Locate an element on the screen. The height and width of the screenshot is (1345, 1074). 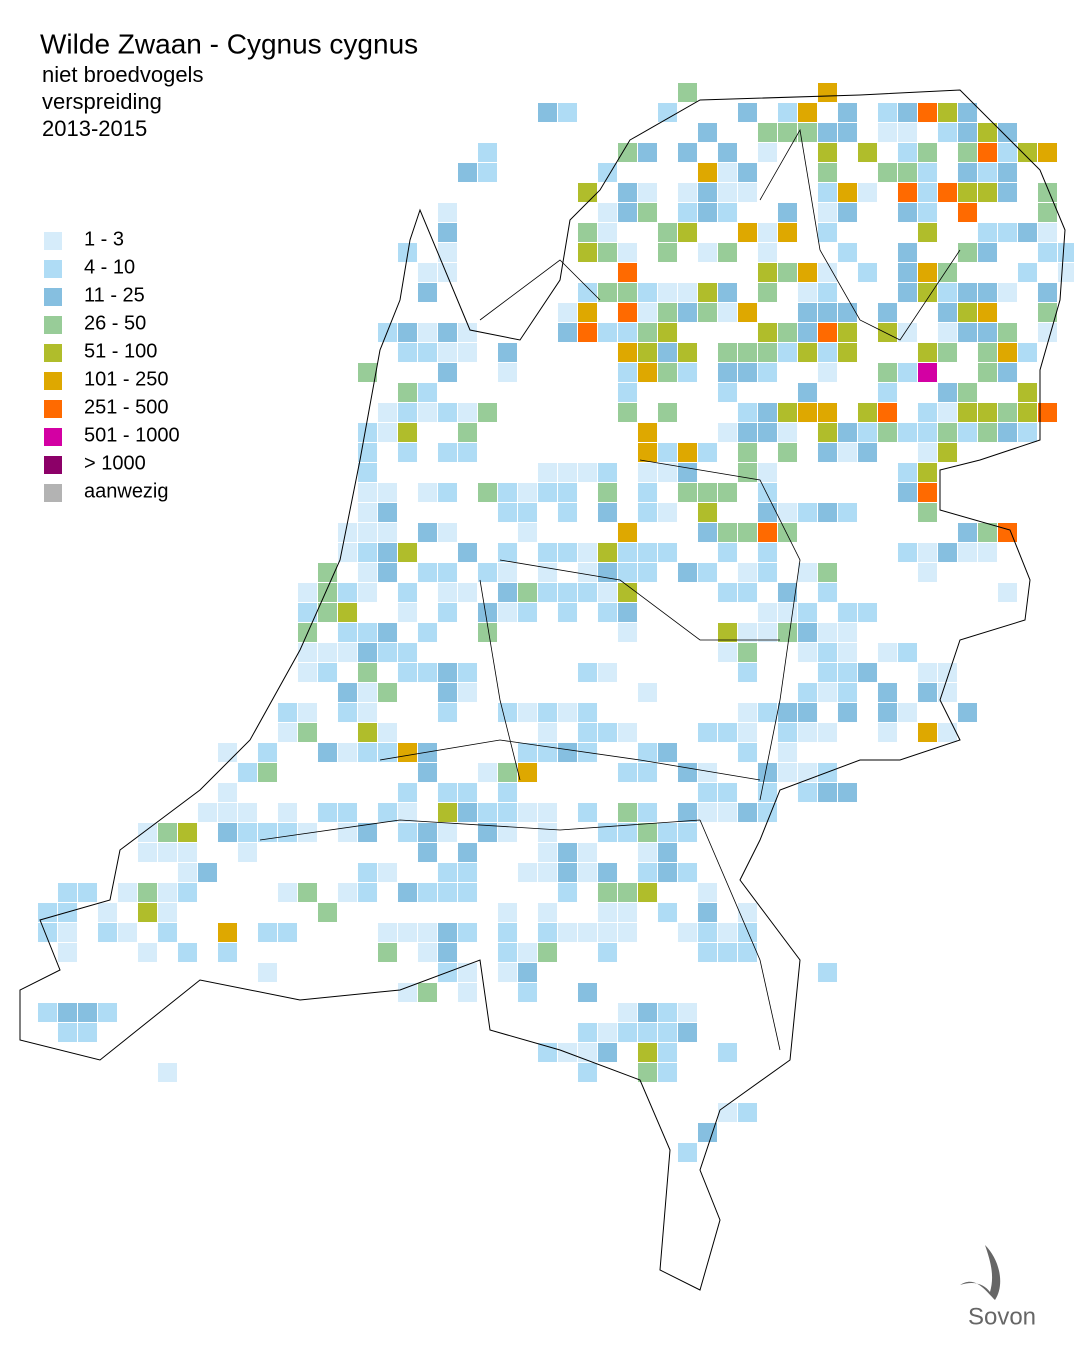
legend-label: > 1000 is located at coordinates (115, 463).